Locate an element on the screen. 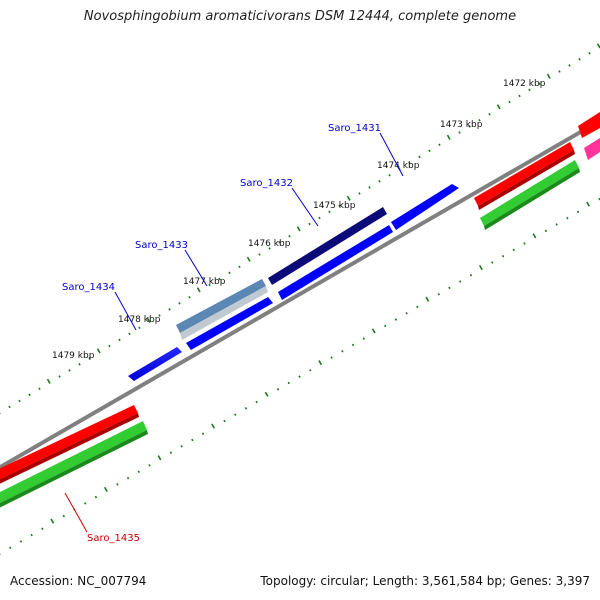 This screenshot has height=600, width=600. axis-label: 1478 kbp is located at coordinates (139, 320).